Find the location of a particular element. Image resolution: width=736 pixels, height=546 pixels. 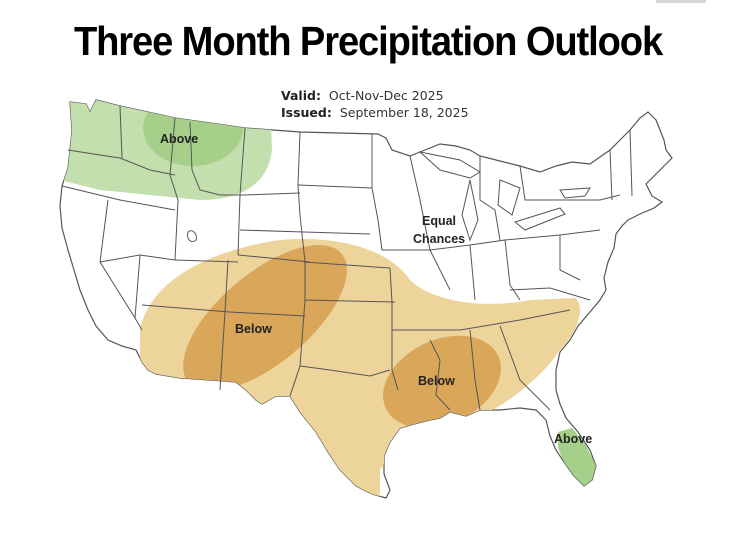

label-below-southwest: Below is located at coordinates (253, 329).